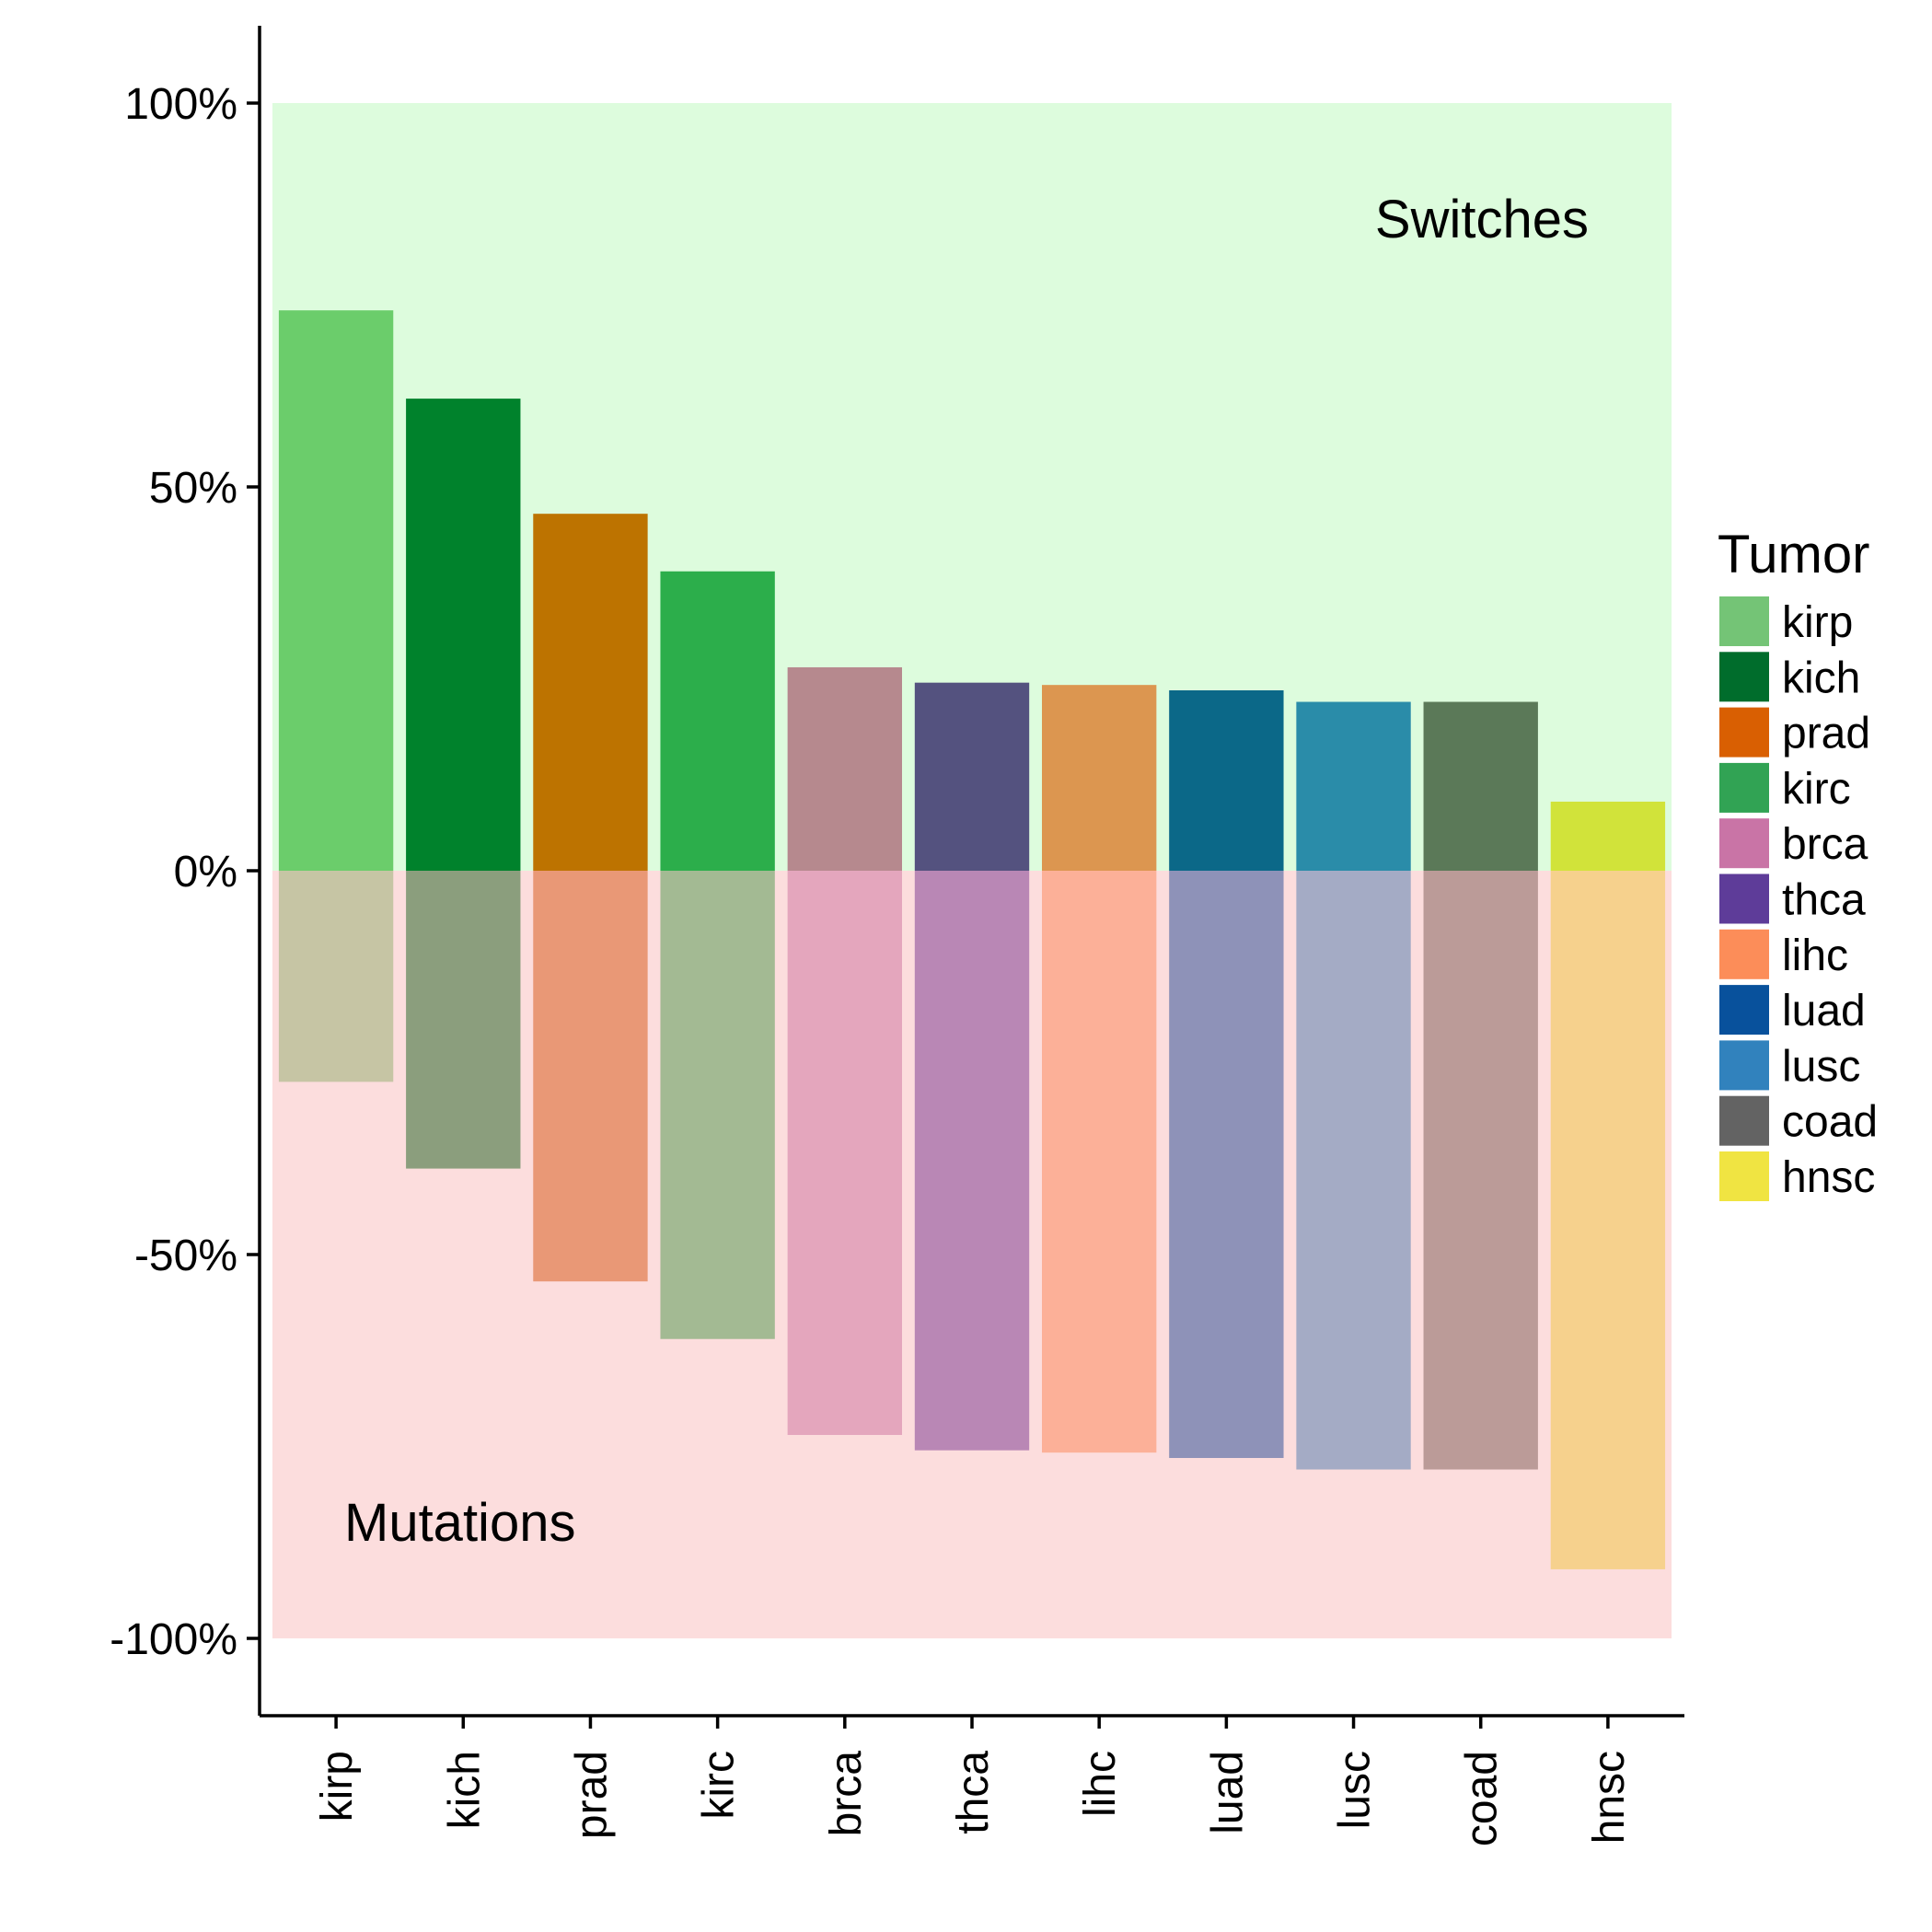  What do you see at coordinates (1744, 899) in the screenshot?
I see `legend-swatch-thca` at bounding box center [1744, 899].